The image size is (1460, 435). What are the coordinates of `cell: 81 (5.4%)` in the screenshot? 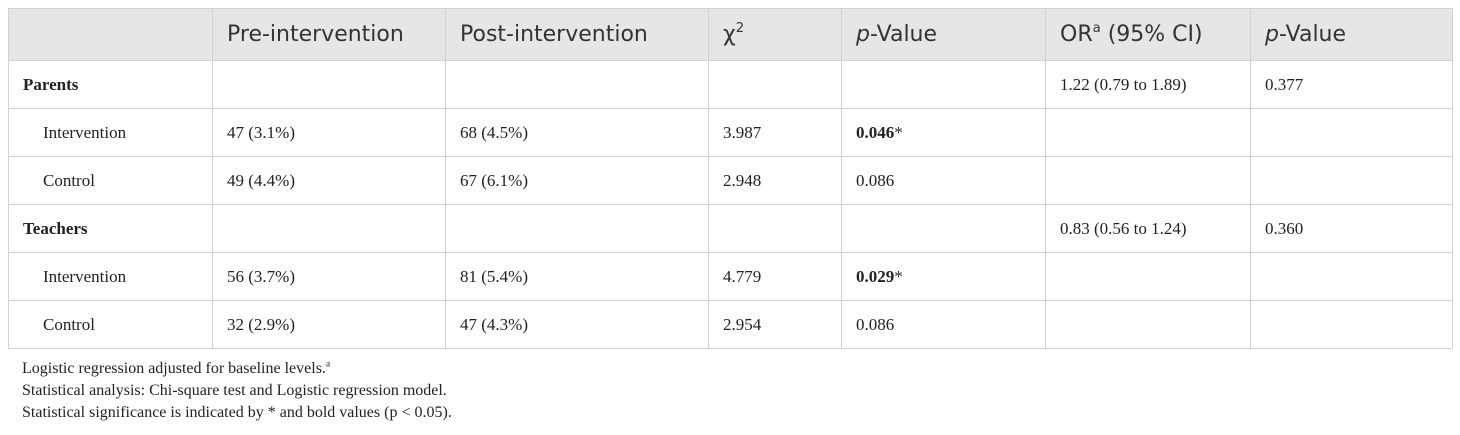 It's located at (577, 276).